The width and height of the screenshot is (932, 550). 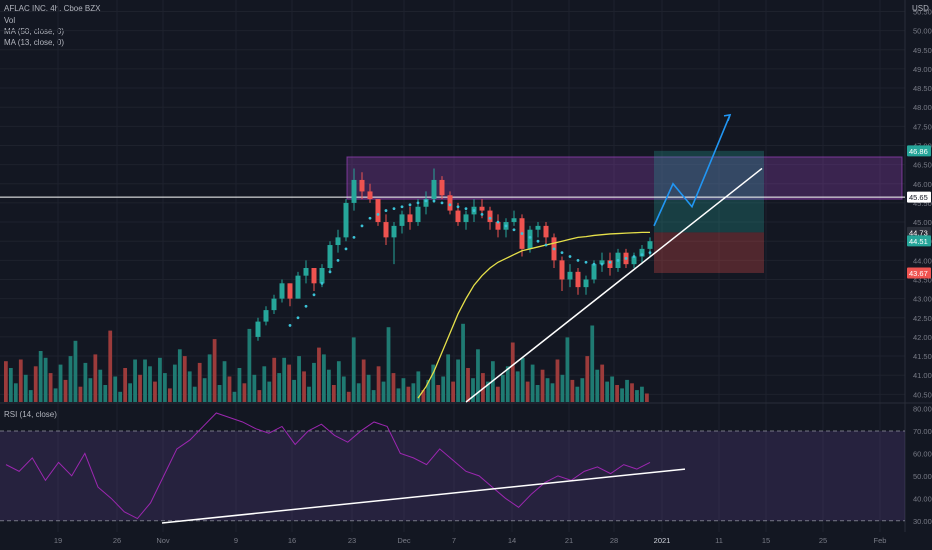 I want to click on x-tick-label: 25, so click(x=823, y=540).